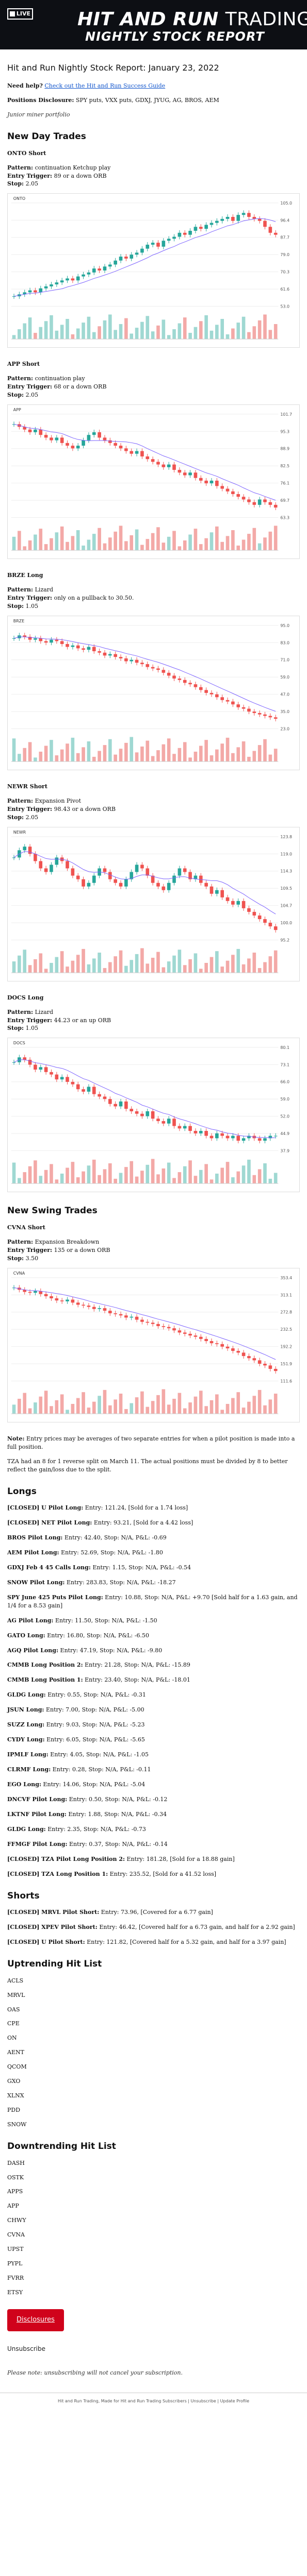 This screenshot has width=307, height=2576. Describe the element at coordinates (154, 1344) in the screenshot. I see `price-chart: 353.4 313.1 272.8 232.5 192.2 151.9 111.6 CVNA` at that location.